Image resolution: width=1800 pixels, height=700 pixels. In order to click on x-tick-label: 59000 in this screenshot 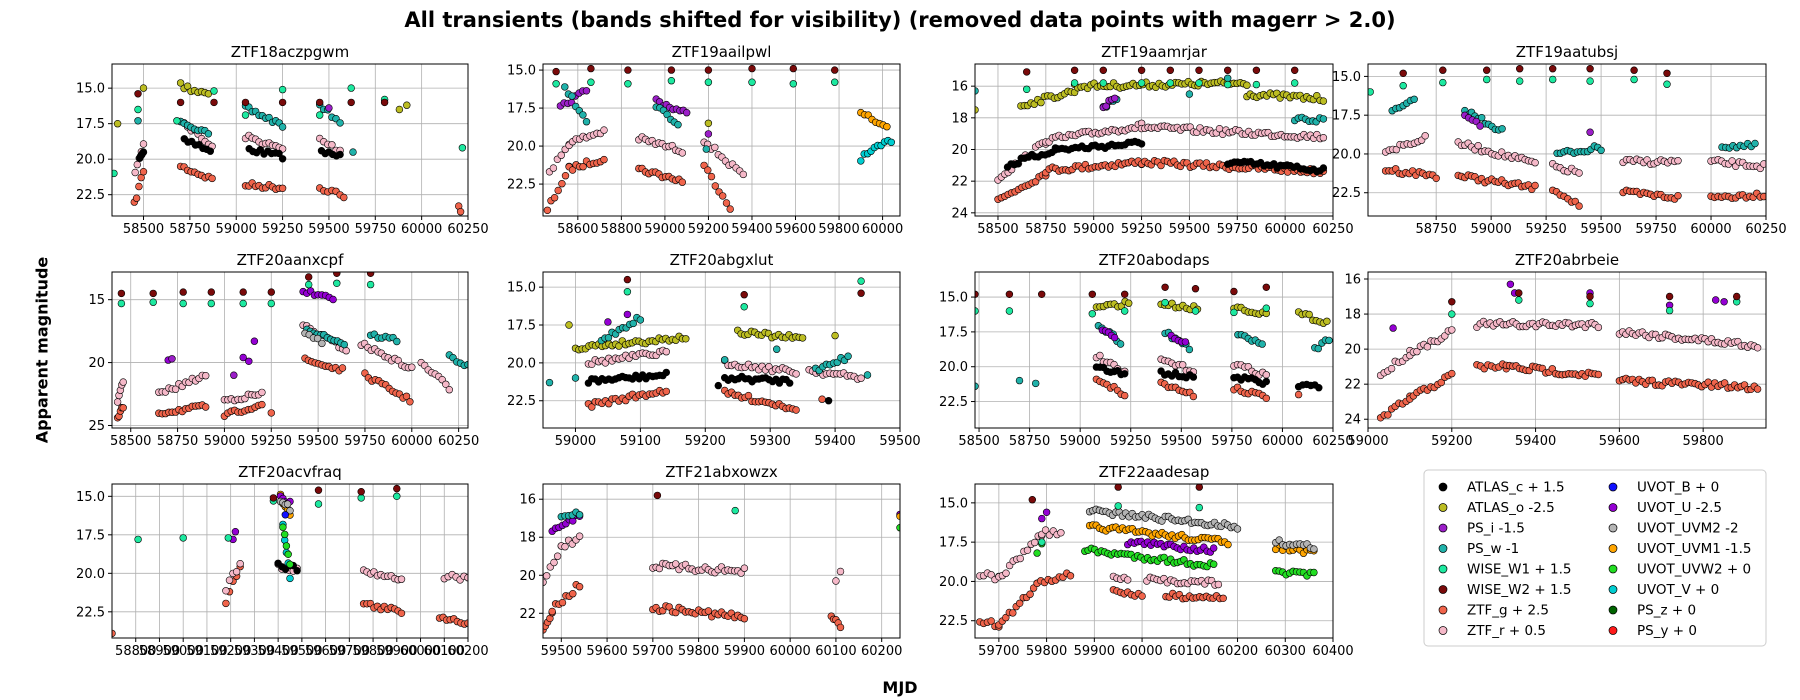, I will do `click(664, 229)`.